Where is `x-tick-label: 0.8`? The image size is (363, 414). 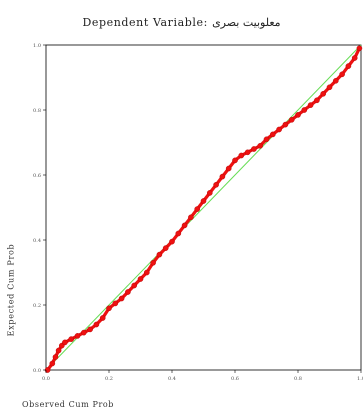
x-tick-label: 0.8 is located at coordinates (298, 379).